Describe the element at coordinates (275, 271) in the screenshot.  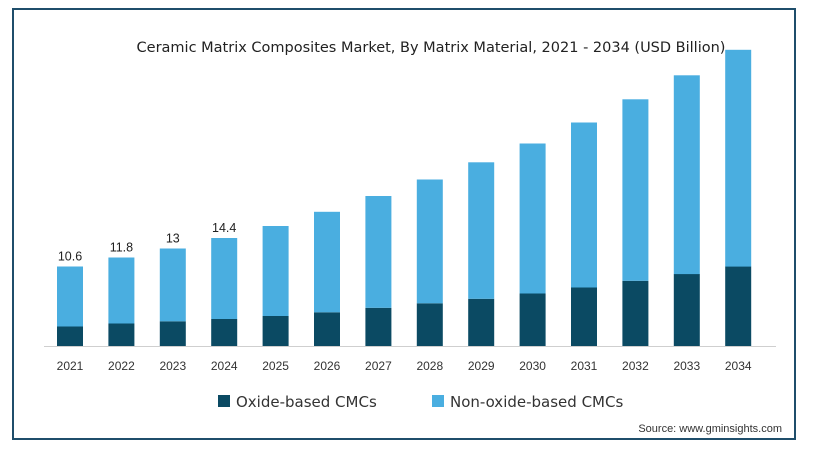
I see `bar-non-oxide-2025` at that location.